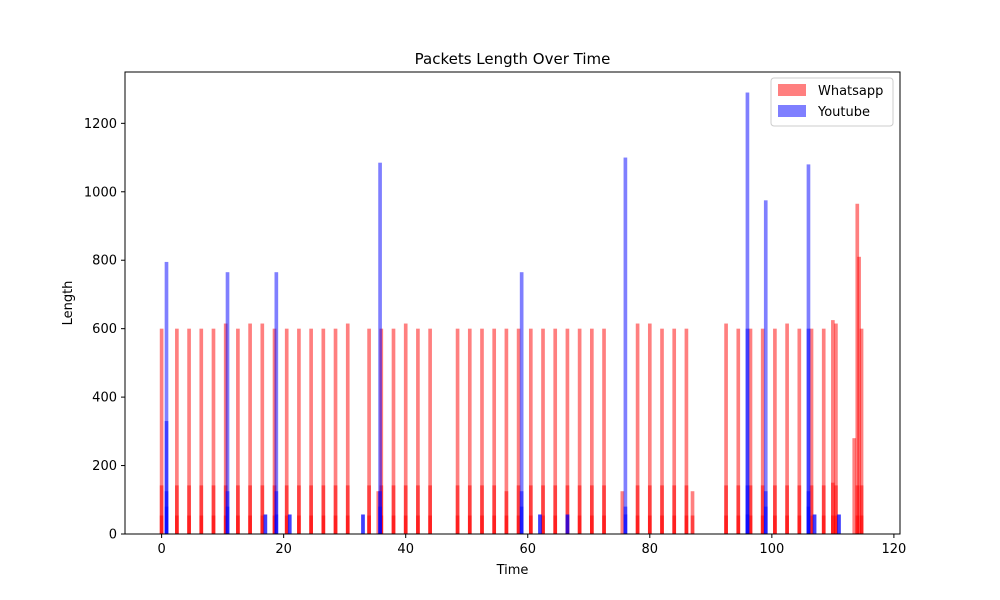 The width and height of the screenshot is (1000, 600). Describe the element at coordinates (405, 549) in the screenshot. I see `x-tick-label: 40` at that location.